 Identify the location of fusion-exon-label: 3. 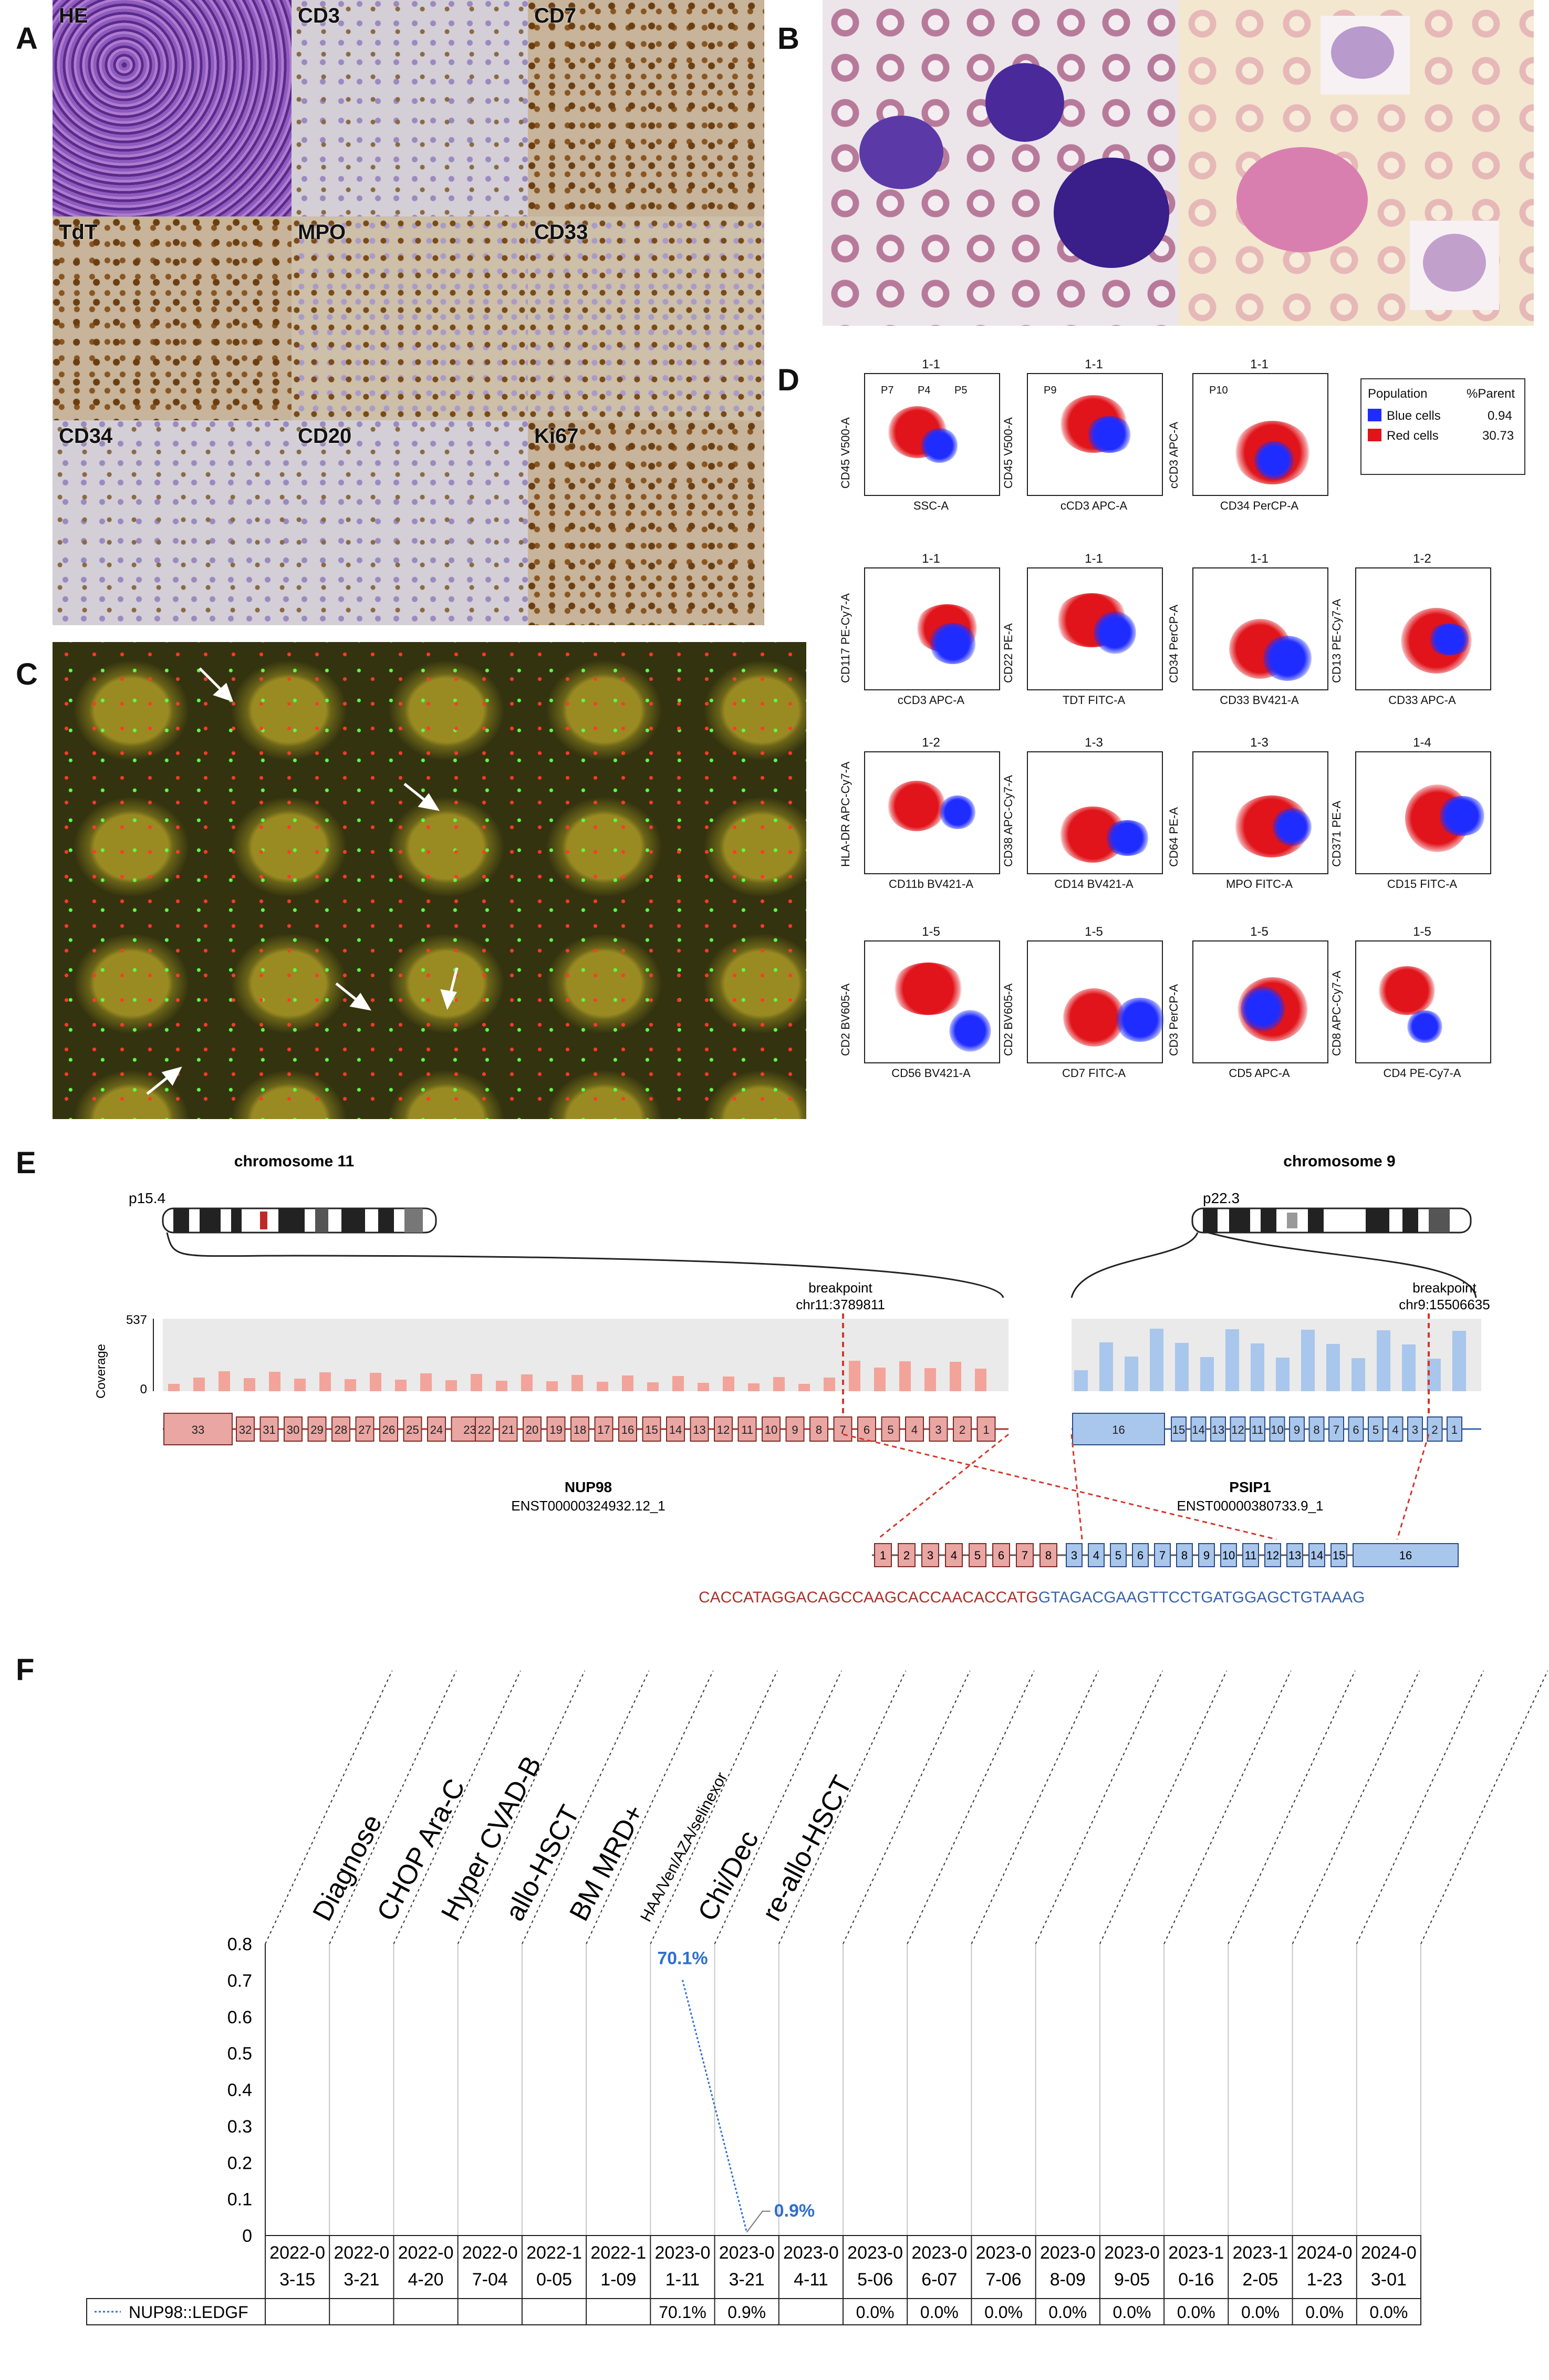
(930, 1555).